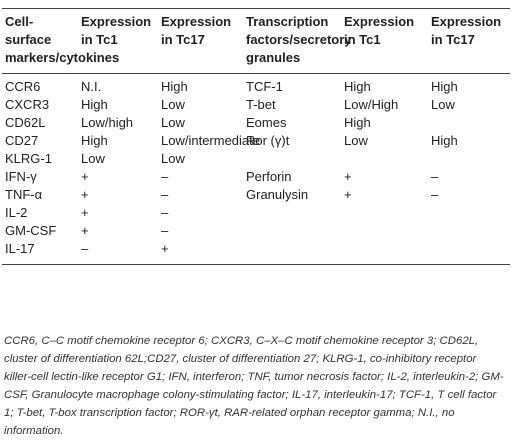 The height and width of the screenshot is (448, 512). I want to click on table-cell: IFN-γ, so click(21, 176).